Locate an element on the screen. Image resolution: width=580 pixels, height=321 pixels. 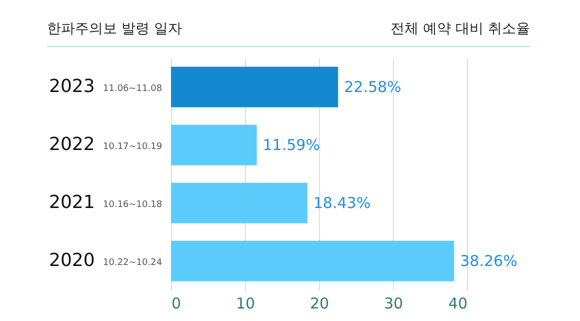
data-label: 38.26% is located at coordinates (489, 261).